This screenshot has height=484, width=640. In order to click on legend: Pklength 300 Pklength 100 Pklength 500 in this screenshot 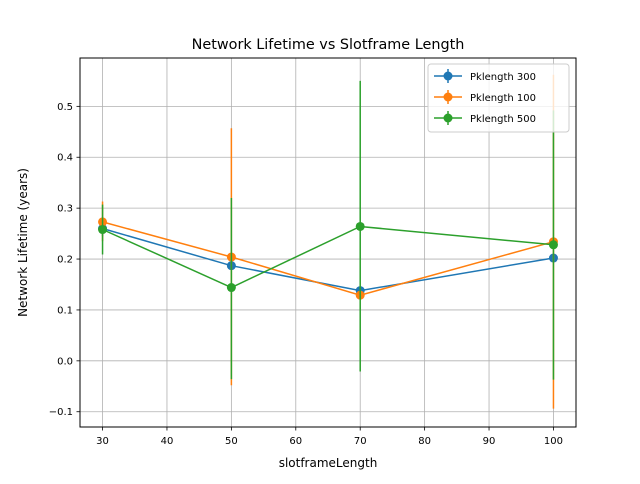, I will do `click(498, 98)`.